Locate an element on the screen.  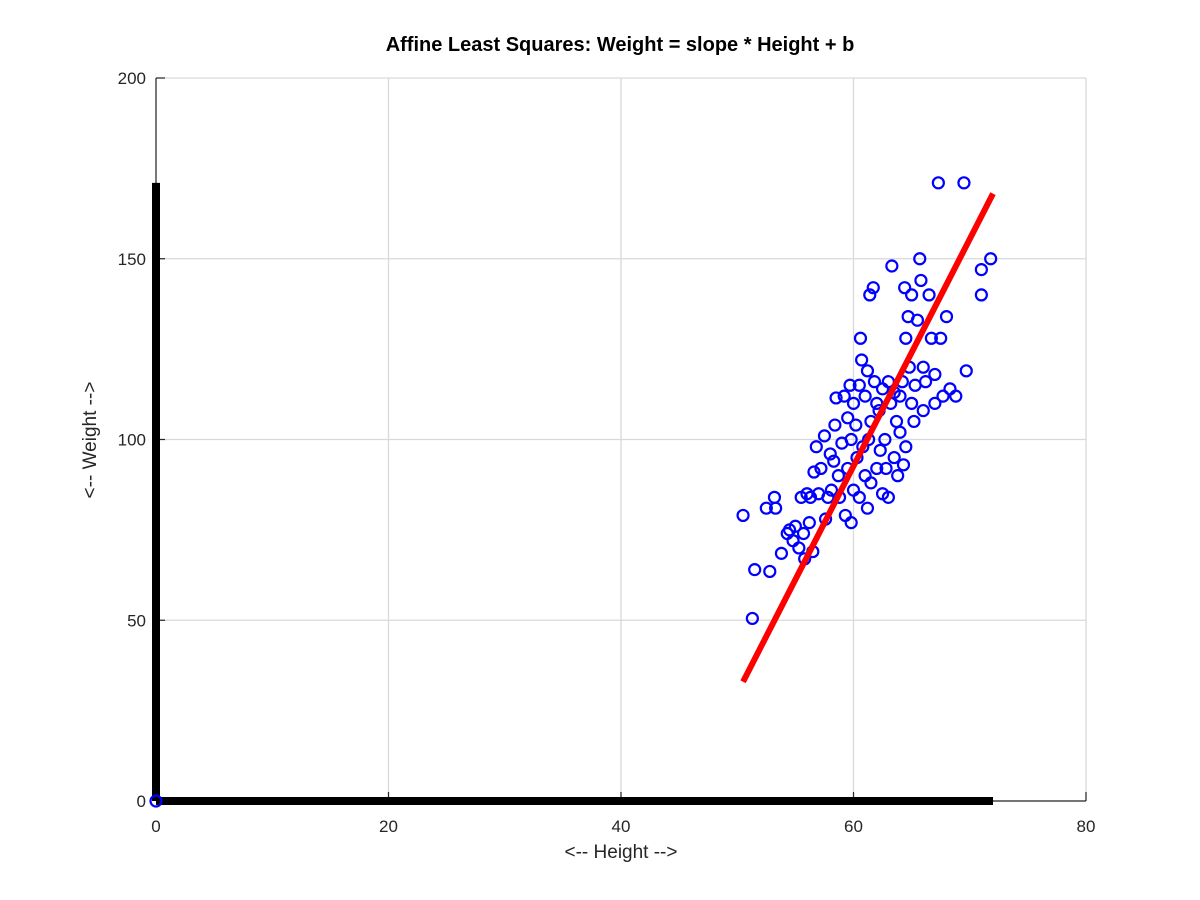
x-axis-label: <-- Height --> is located at coordinates (621, 852).